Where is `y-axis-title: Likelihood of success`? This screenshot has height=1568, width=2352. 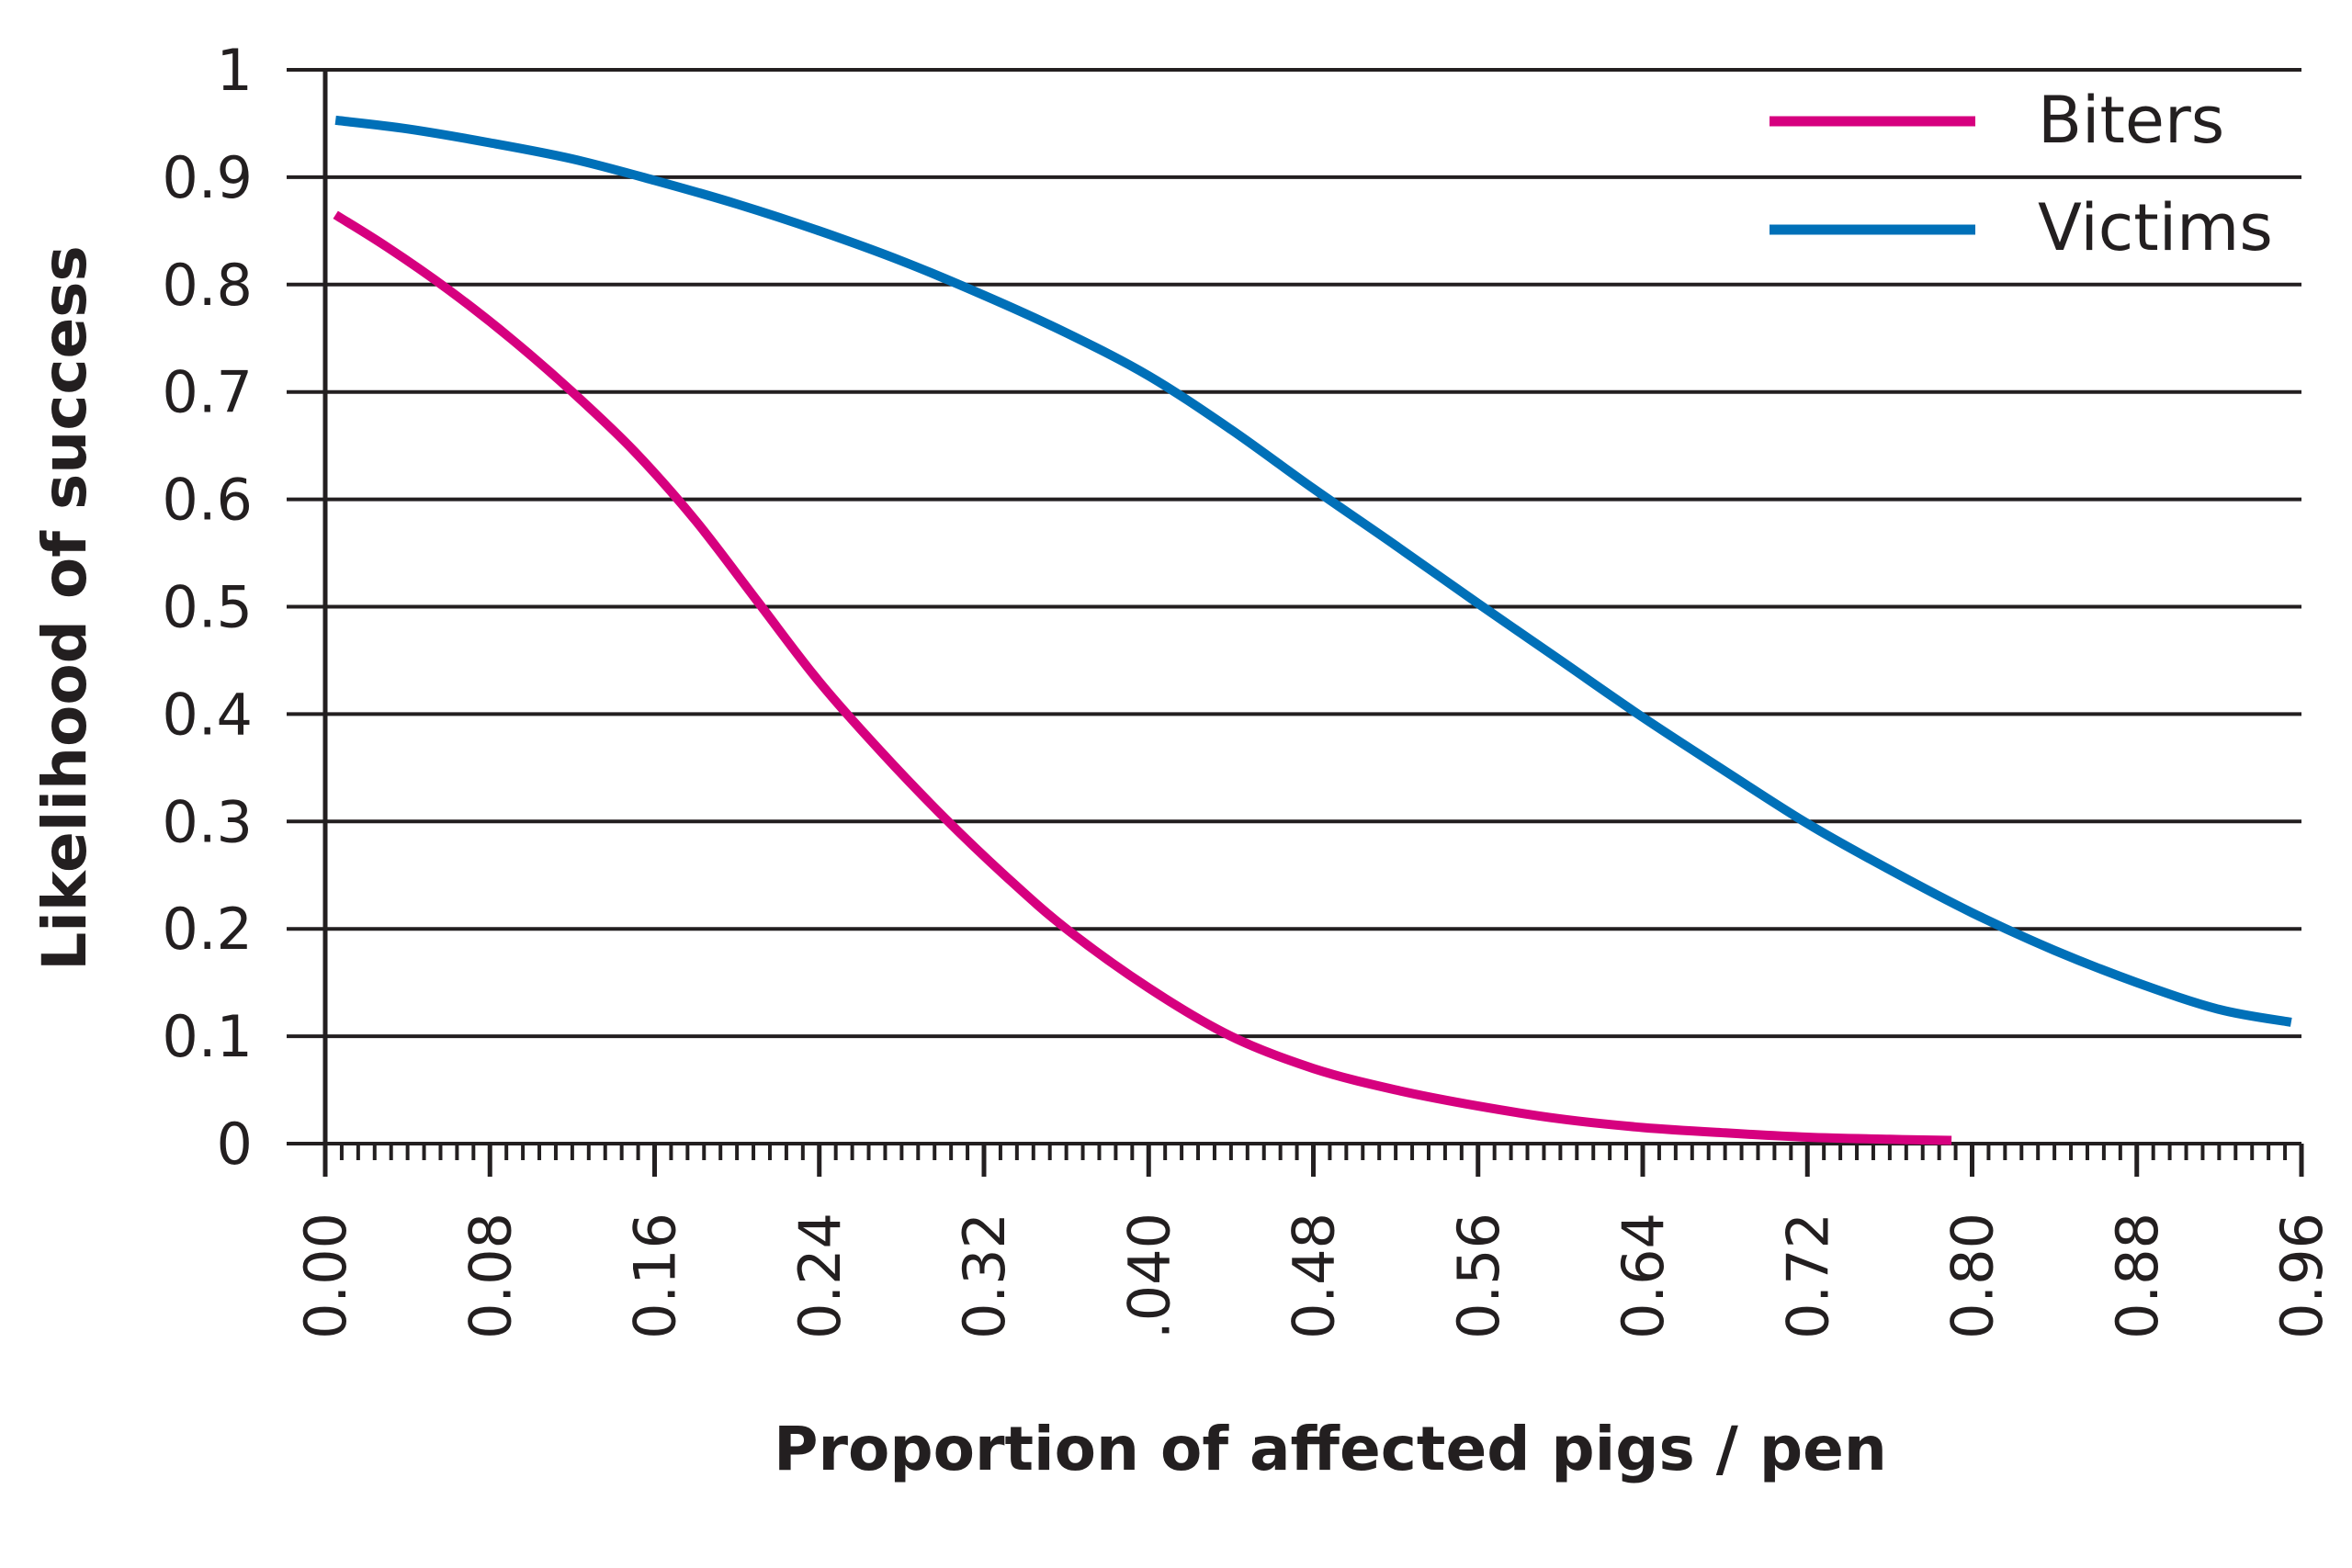
y-axis-title: Likelihood of success is located at coordinates (64, 608).